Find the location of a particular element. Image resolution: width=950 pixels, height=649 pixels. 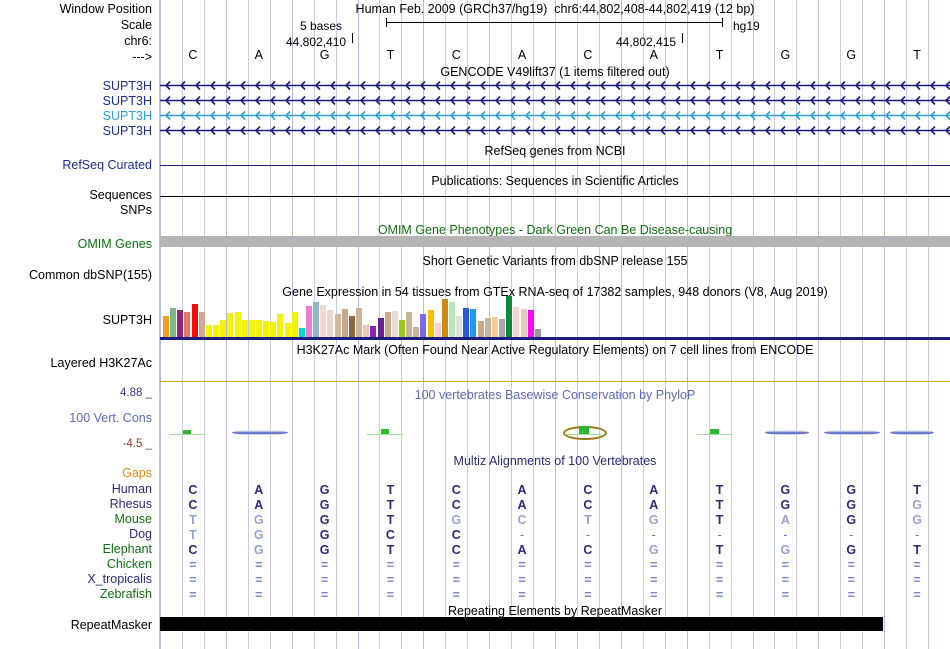

repeatmasker-label: RepeatMasker is located at coordinates (111, 625).